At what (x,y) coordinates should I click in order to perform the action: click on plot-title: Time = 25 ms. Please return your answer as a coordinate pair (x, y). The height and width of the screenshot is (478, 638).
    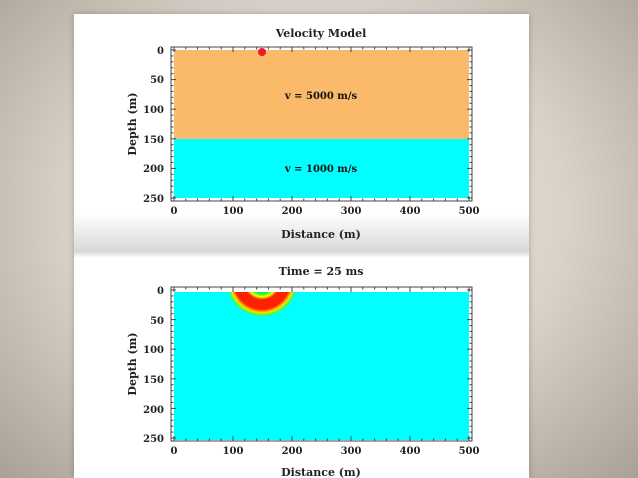
    Looking at the image, I should click on (321, 271).